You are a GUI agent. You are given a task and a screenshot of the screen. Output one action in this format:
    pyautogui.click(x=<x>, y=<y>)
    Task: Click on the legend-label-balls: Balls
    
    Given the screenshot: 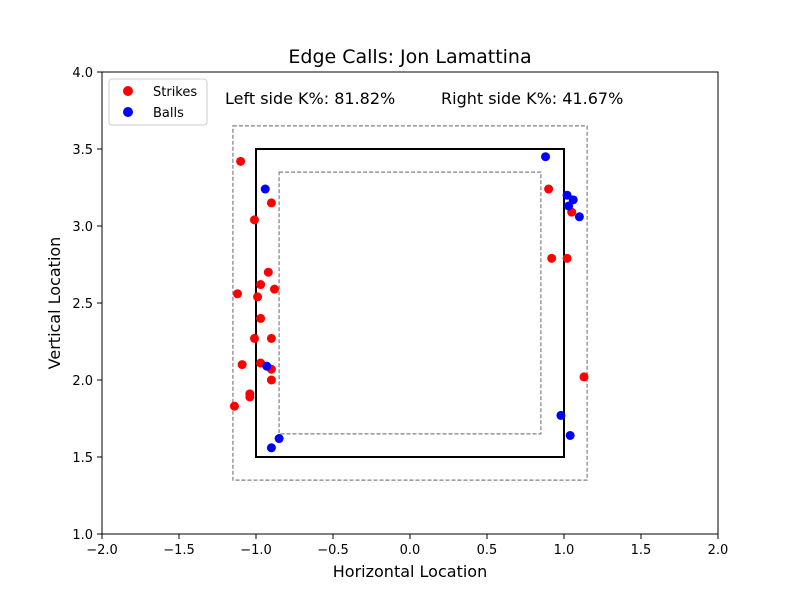 What is the action you would take?
    pyautogui.click(x=168, y=113)
    